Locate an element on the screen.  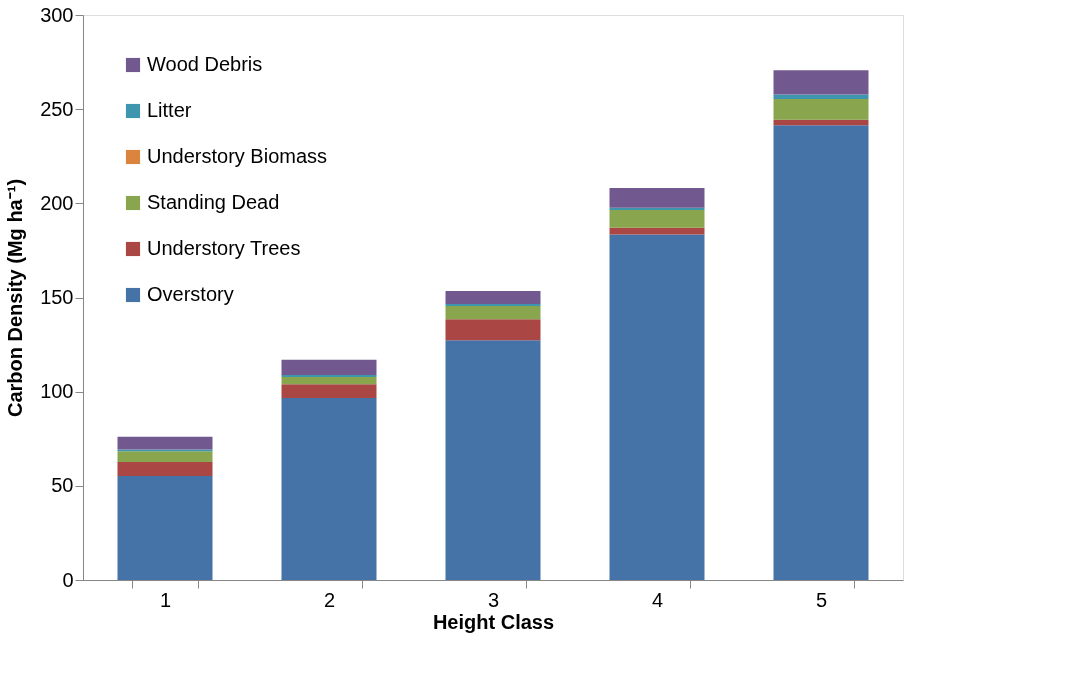
x-tick-label: 2 is located at coordinates (329, 599).